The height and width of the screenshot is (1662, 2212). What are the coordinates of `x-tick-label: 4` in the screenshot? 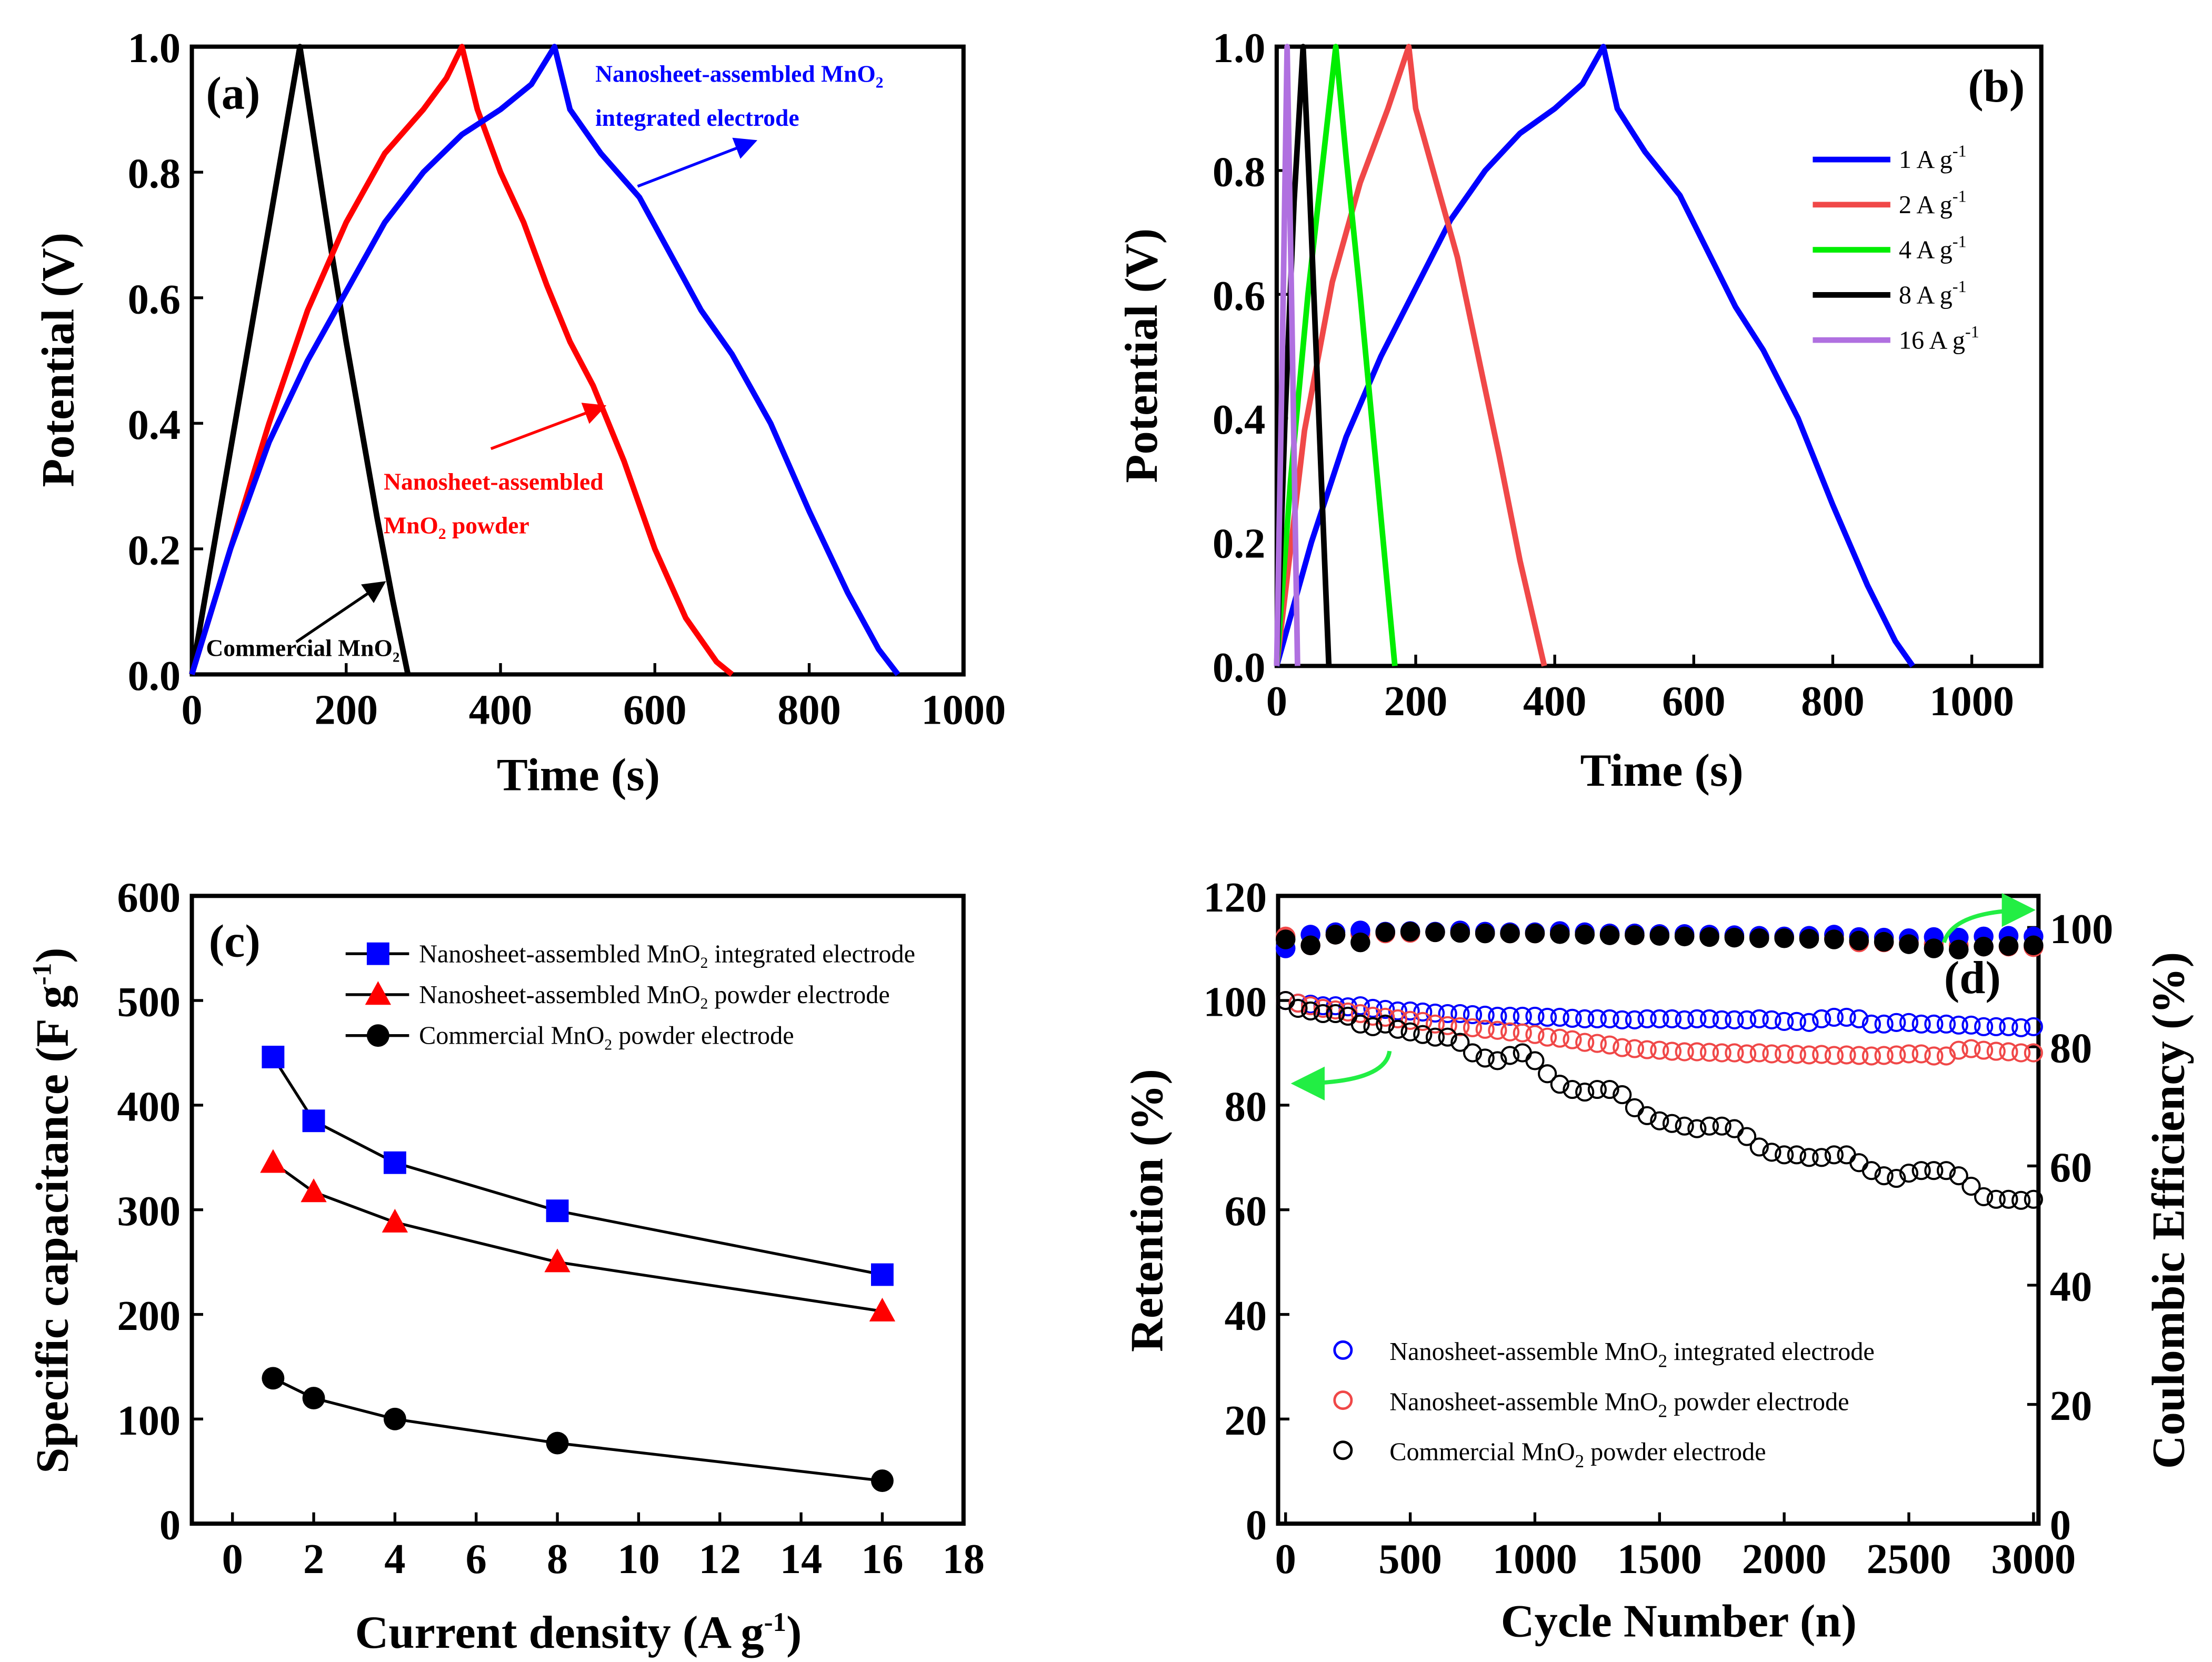 It's located at (394, 1559).